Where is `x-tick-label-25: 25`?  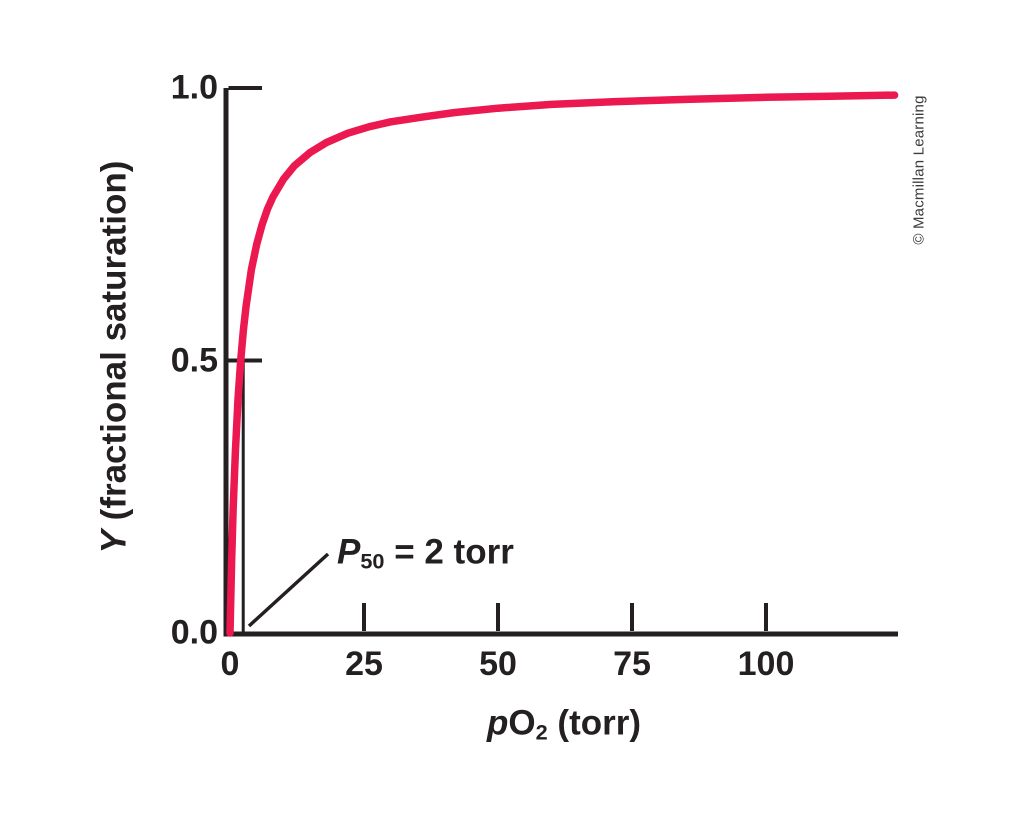 x-tick-label-25: 25 is located at coordinates (364, 664).